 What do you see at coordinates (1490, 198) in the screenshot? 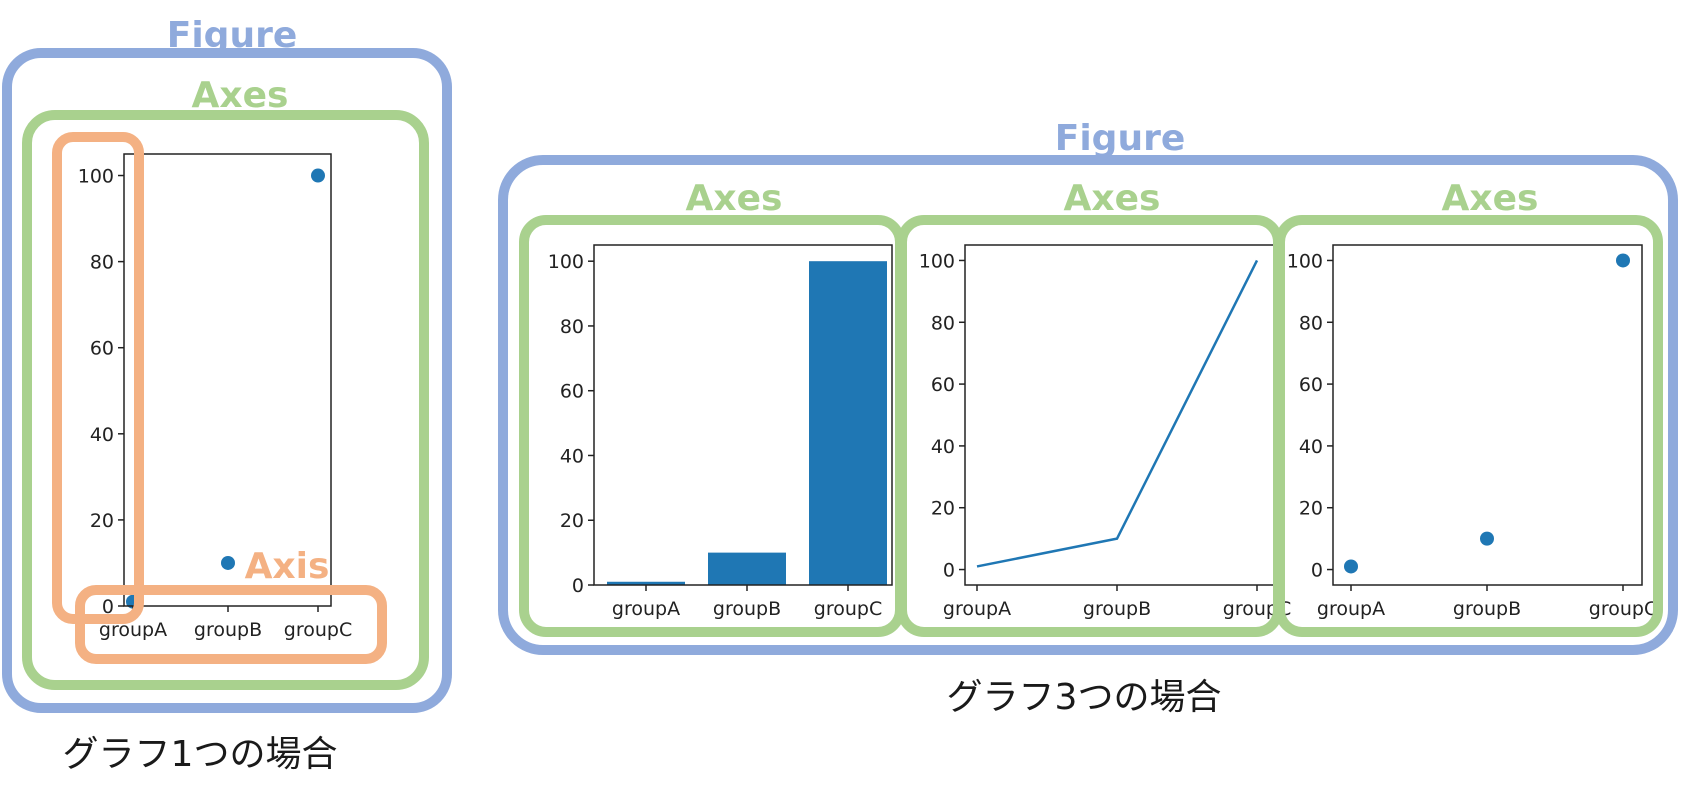
I see `axes-label-3: Axes` at bounding box center [1490, 198].